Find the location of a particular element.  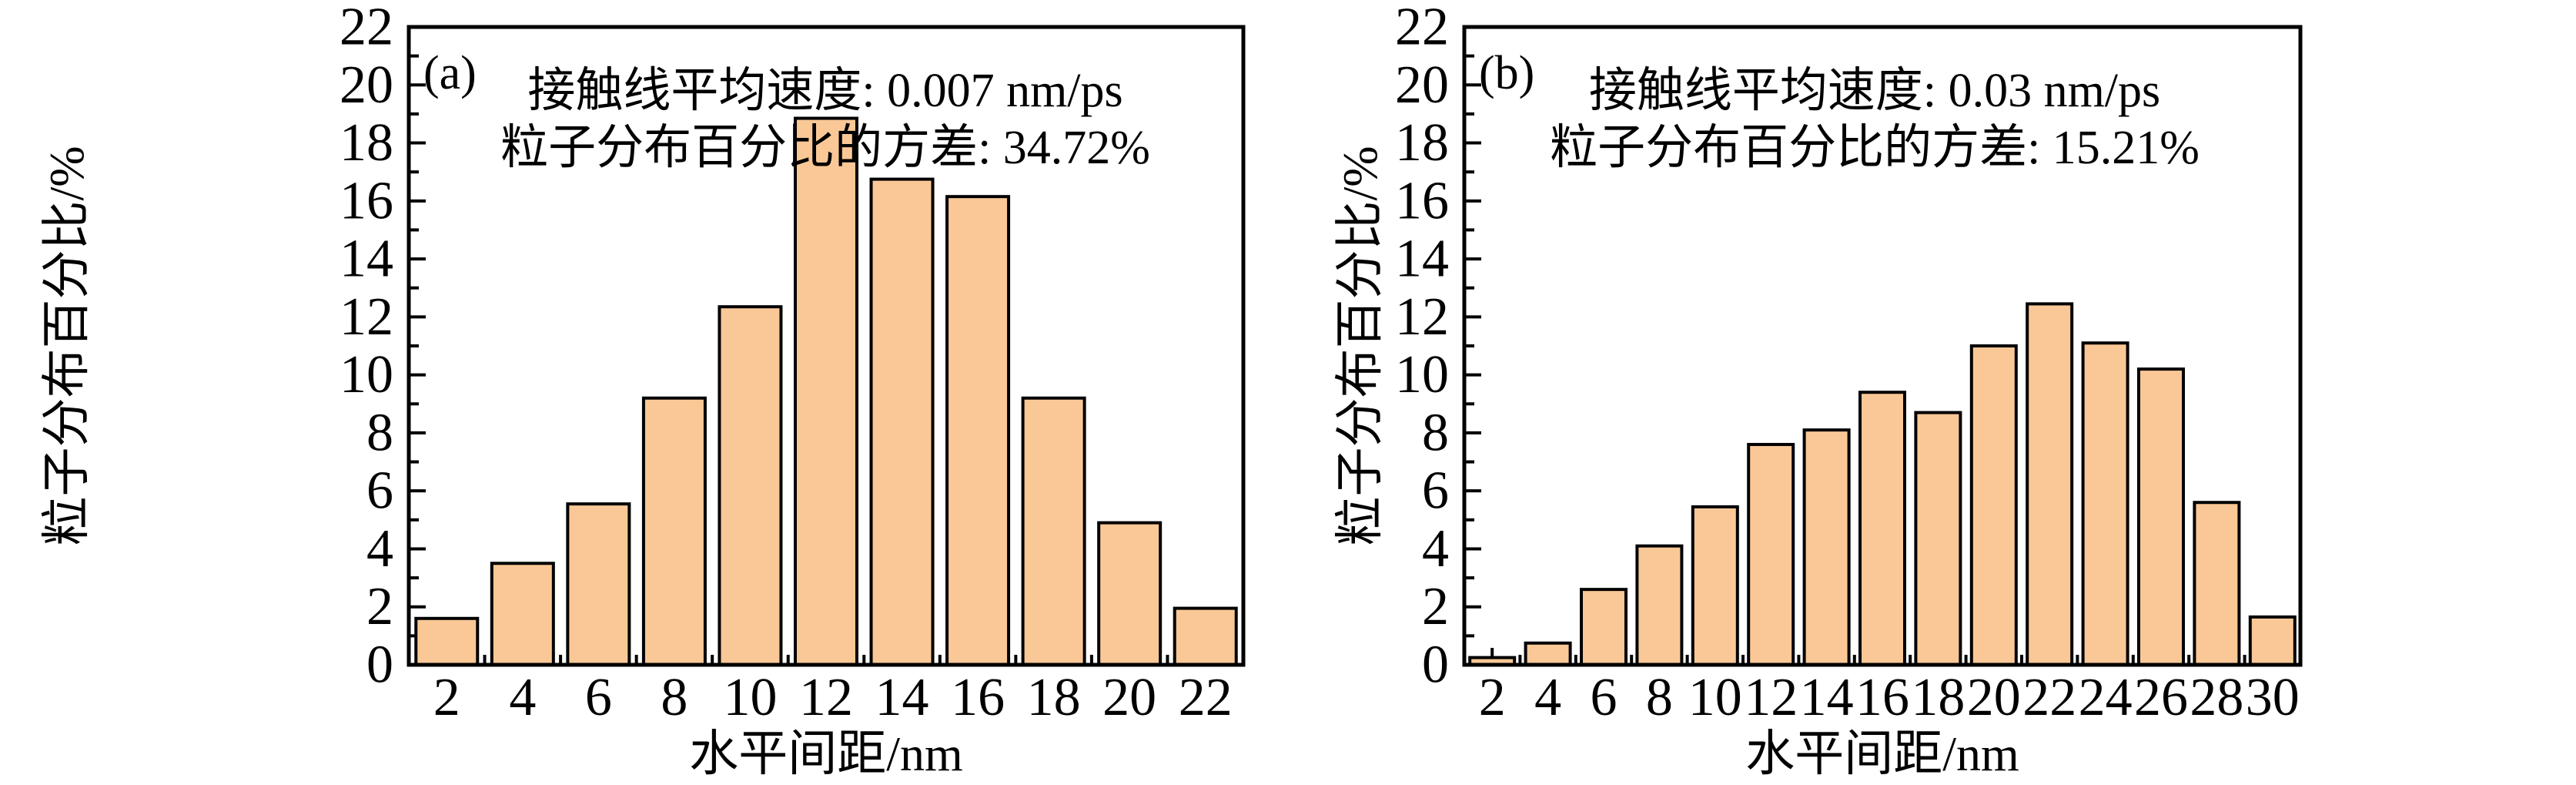

panel-b-annotation-line1: 接触线平均速度: 0.03 nm/ps is located at coordinates (1874, 91).